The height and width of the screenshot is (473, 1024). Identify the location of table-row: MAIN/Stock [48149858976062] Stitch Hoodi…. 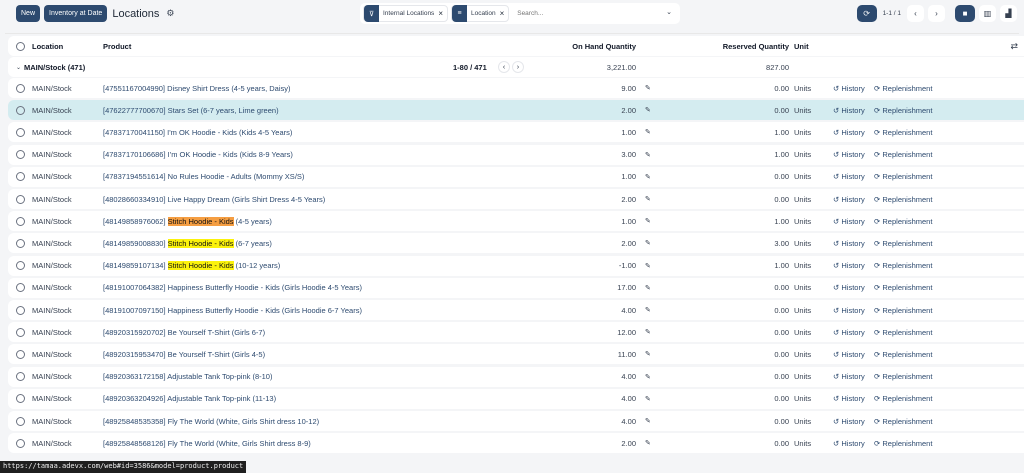
(516, 221).